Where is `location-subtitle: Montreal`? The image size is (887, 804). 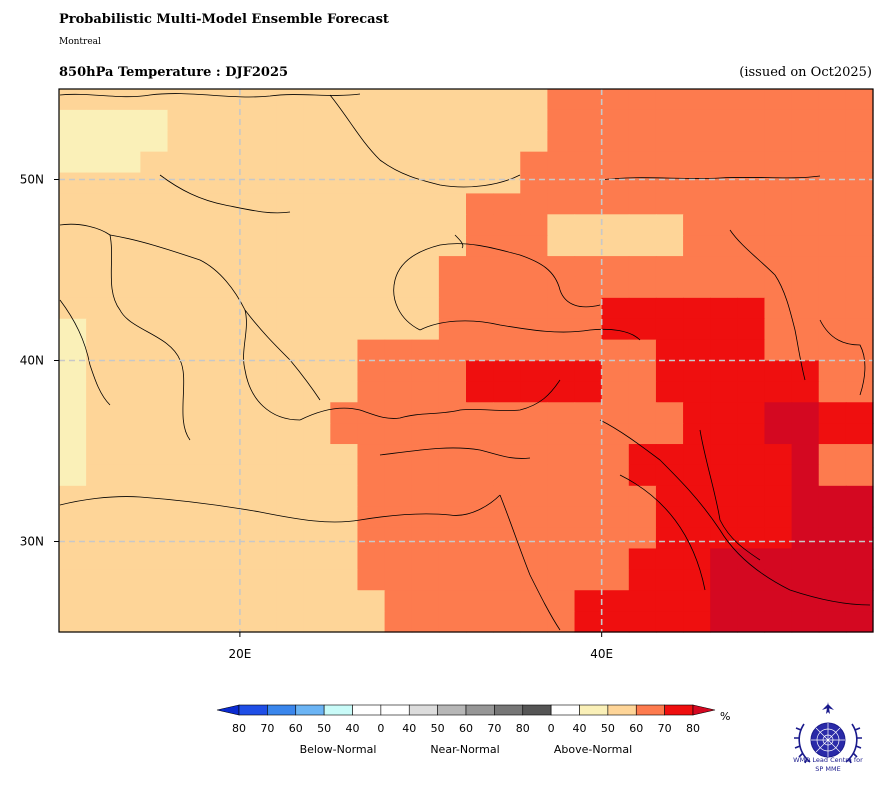
location-subtitle: Montreal is located at coordinates (80, 42).